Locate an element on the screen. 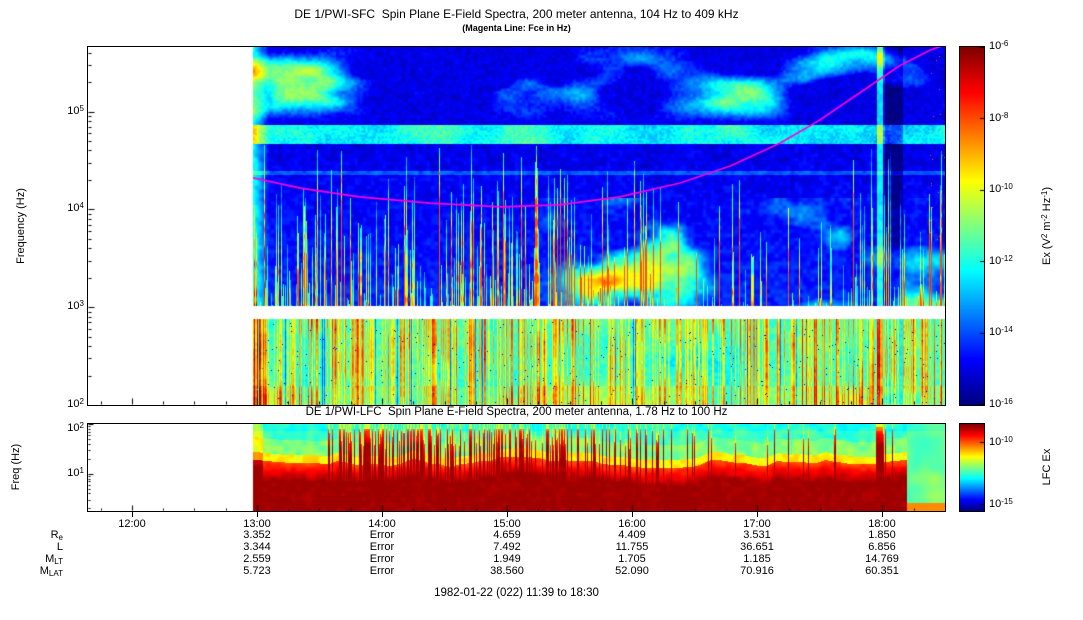 This screenshot has width=1083, height=620. x-tick-label: 15:00 is located at coordinates (507, 524).